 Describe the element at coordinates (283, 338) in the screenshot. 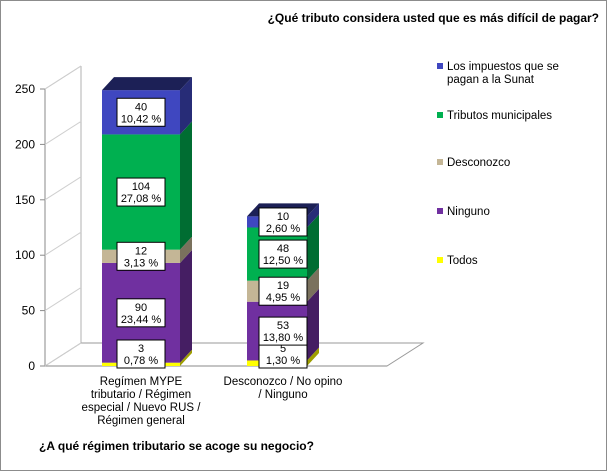

I see `data-label-percent: 13,80 %` at that location.